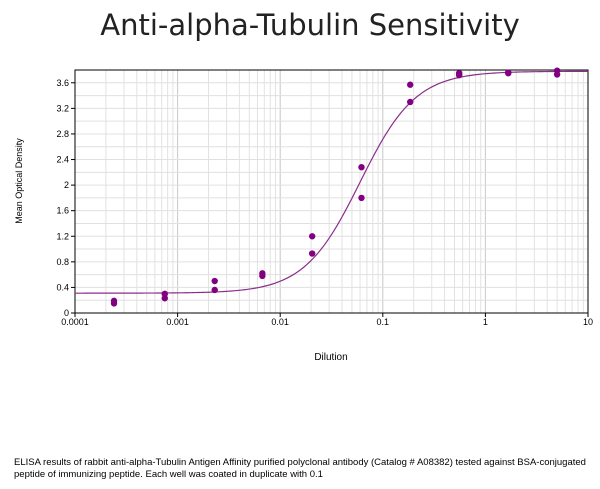  What do you see at coordinates (66, 313) in the screenshot?
I see `y-tick-label: 0` at bounding box center [66, 313].